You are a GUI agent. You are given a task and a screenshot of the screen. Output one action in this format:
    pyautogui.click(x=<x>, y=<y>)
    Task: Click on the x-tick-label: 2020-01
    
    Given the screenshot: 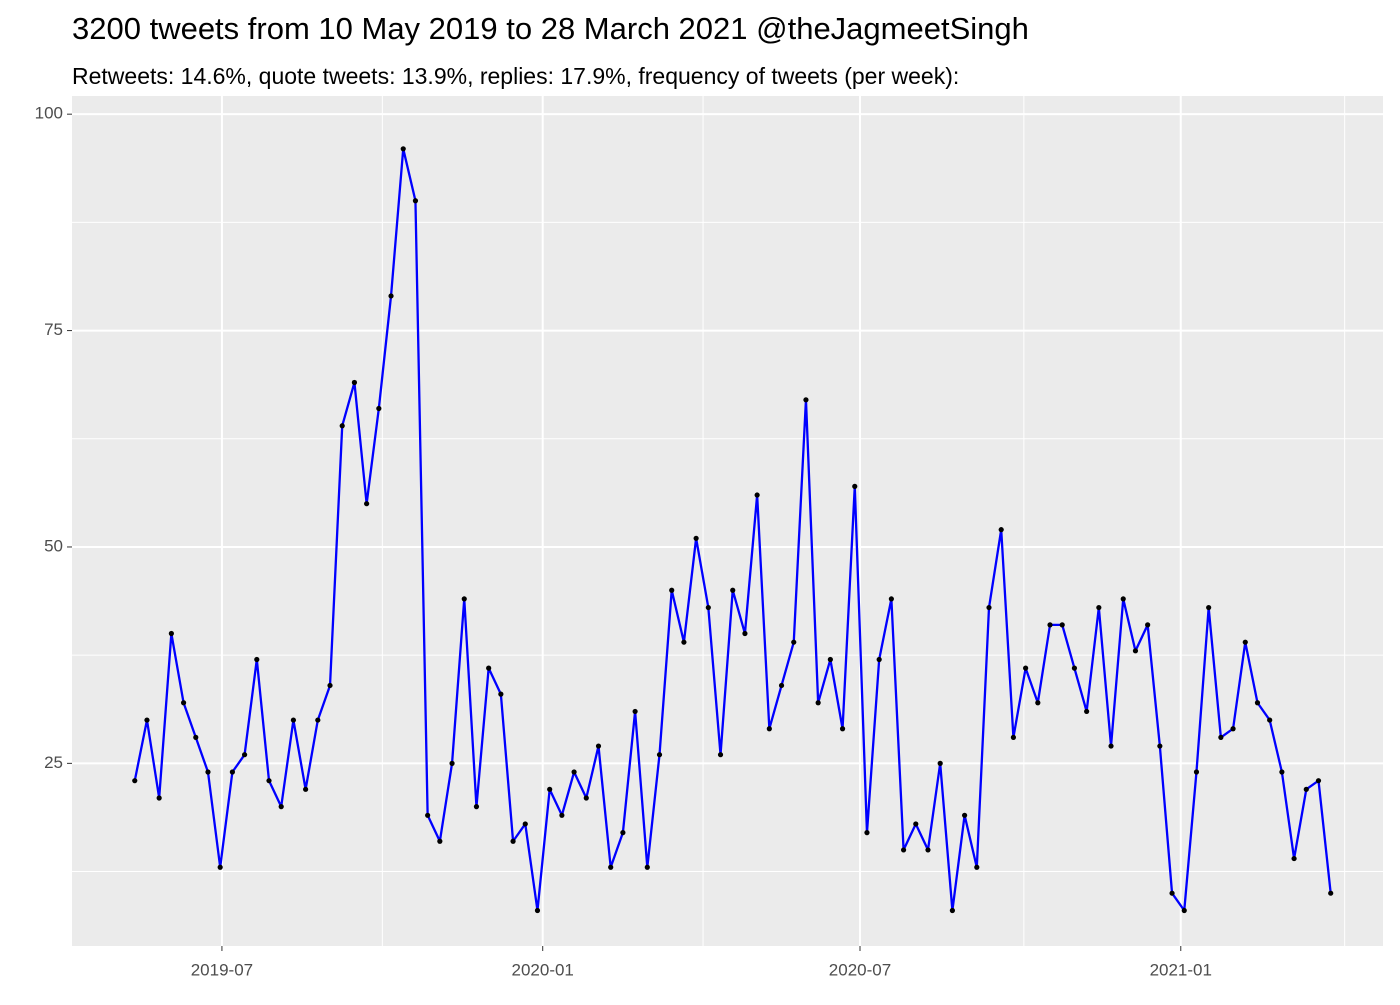 What is the action you would take?
    pyautogui.click(x=543, y=969)
    